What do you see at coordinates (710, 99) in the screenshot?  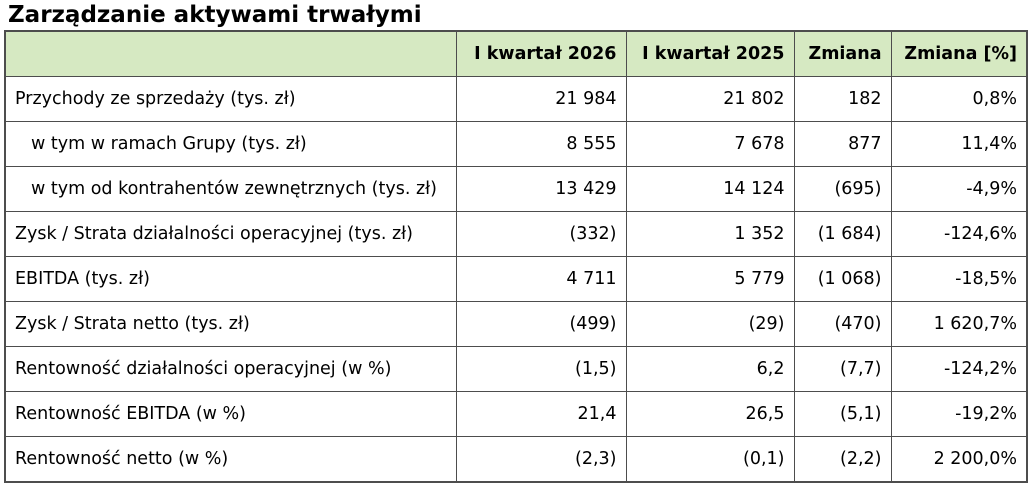 I see `cell-q2025: 21 802` at bounding box center [710, 99].